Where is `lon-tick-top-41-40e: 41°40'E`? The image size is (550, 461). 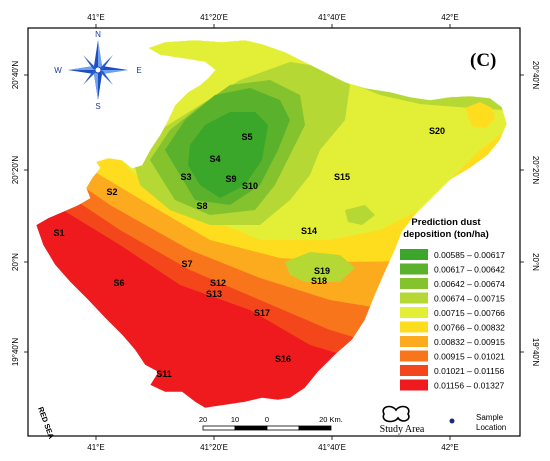 lon-tick-top-41-40e: 41°40'E is located at coordinates (332, 17).